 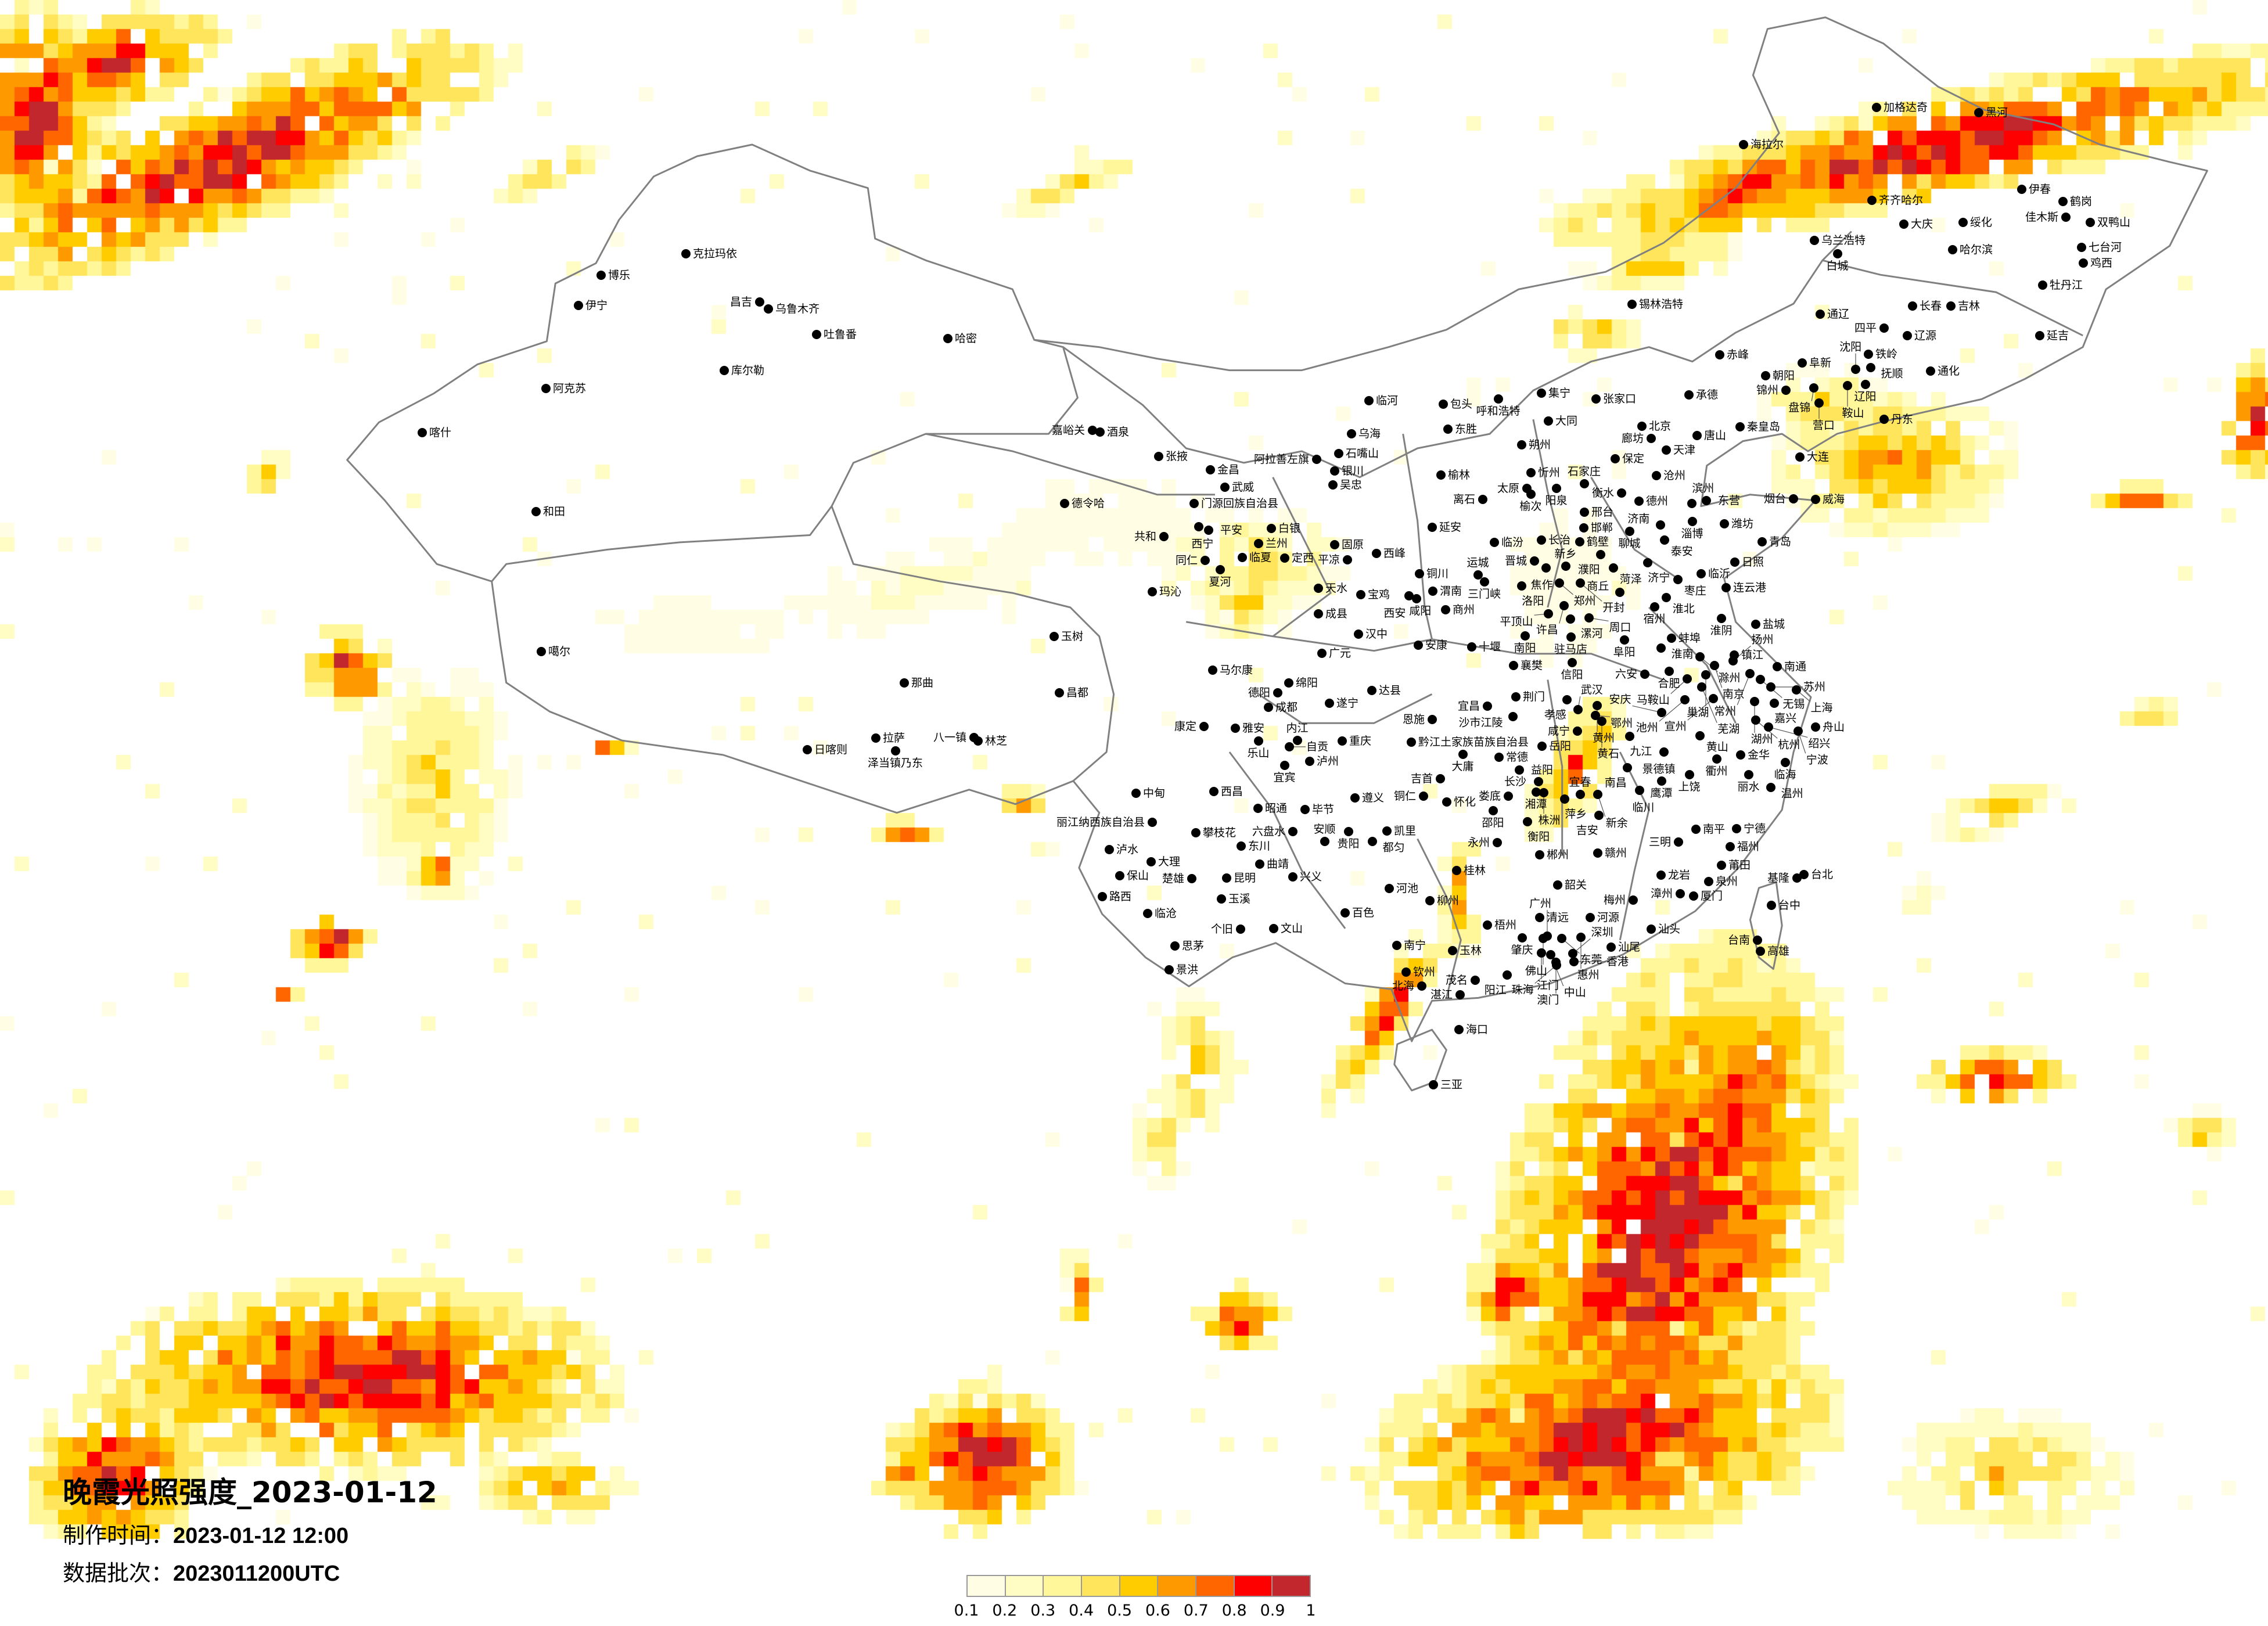 I want to click on city-marker: 阳泉, so click(x=1556, y=495).